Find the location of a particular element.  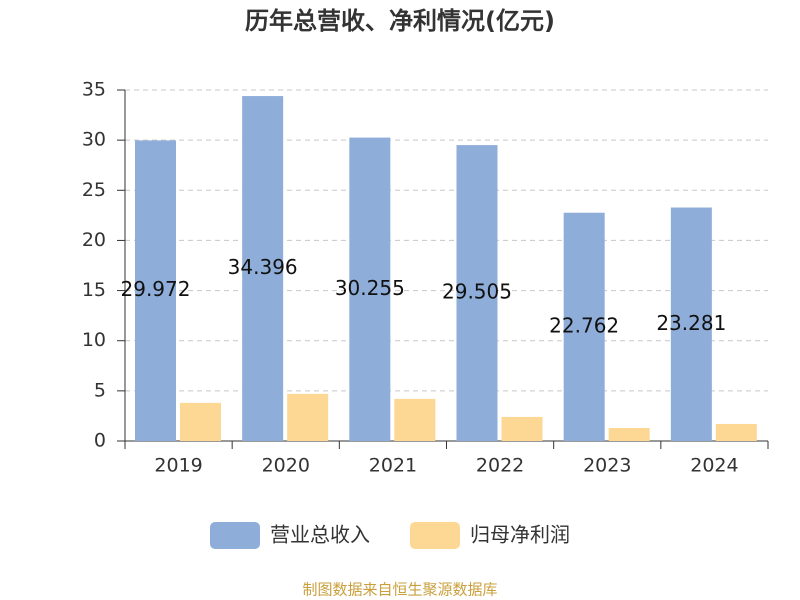

value-label: 22.762 is located at coordinates (584, 325).